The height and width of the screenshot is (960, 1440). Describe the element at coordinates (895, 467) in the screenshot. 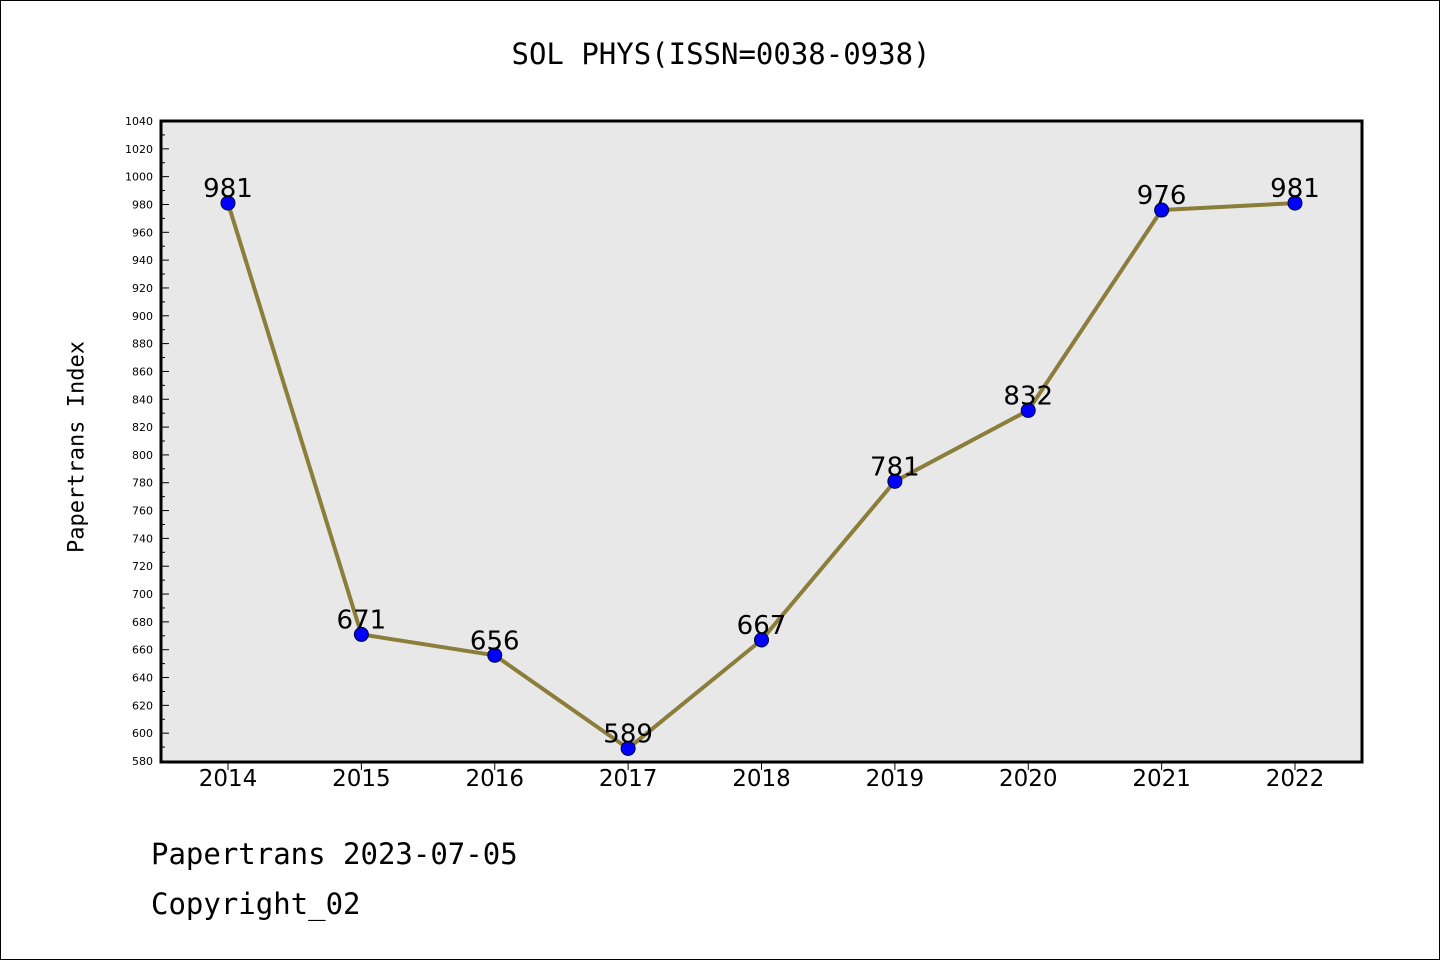

I see `data-label: 781` at that location.